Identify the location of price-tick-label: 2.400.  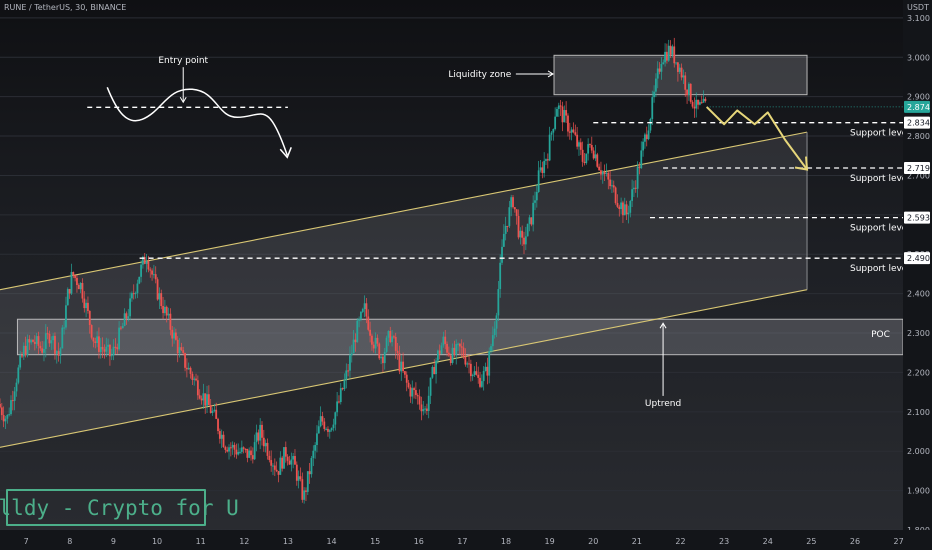
(918, 294).